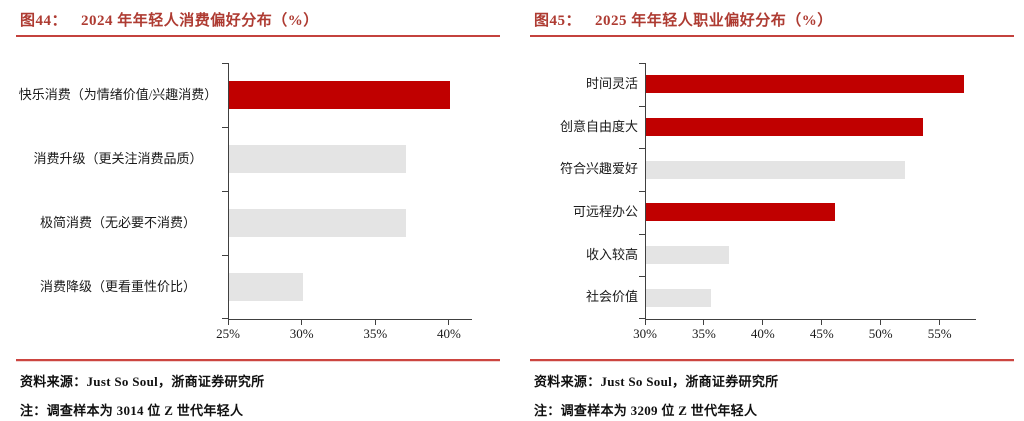  What do you see at coordinates (611, 254) in the screenshot?
I see `category-label-4: 收入较高` at bounding box center [611, 254].